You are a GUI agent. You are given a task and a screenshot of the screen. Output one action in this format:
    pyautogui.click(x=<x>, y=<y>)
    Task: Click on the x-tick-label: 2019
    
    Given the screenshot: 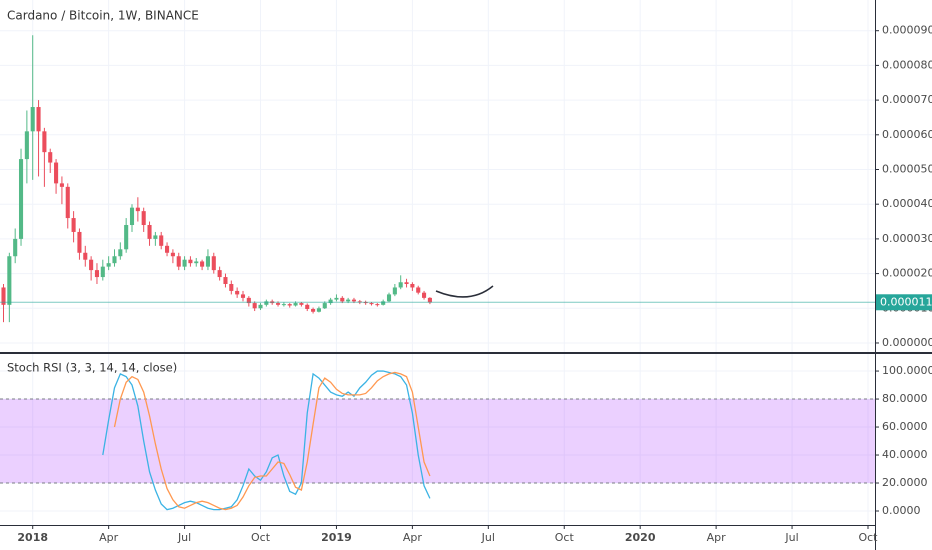 What is the action you would take?
    pyautogui.click(x=336, y=537)
    